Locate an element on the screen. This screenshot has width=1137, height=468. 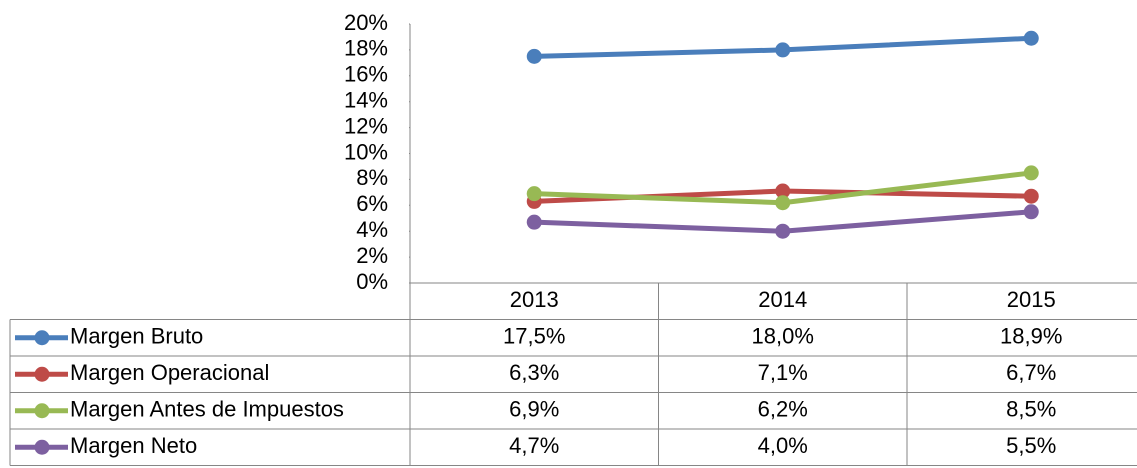
data-label: 6,7% is located at coordinates (1031, 372).